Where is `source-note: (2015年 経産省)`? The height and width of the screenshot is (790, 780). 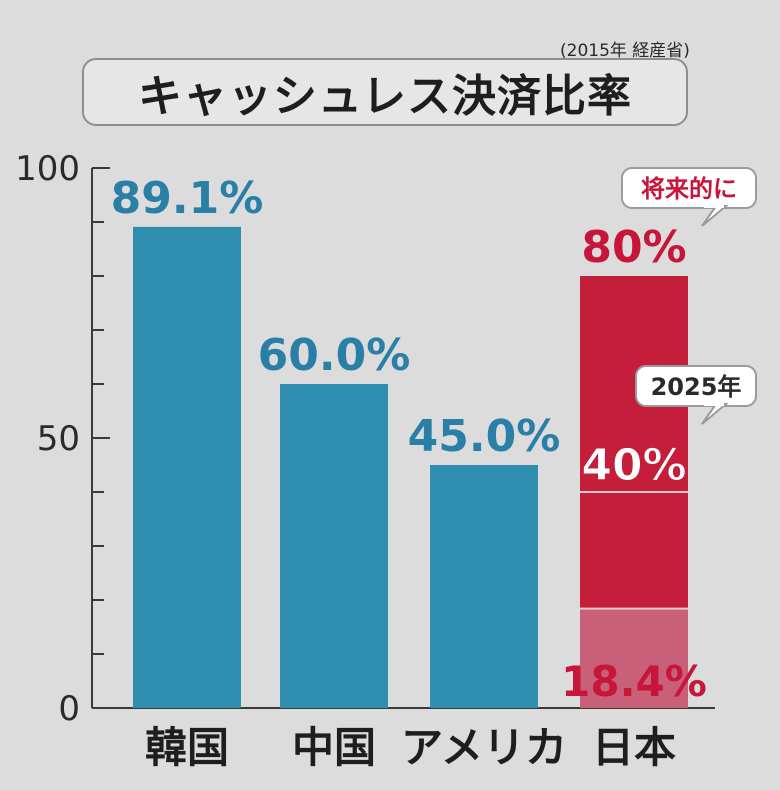
source-note: (2015年 経産省) is located at coordinates (625, 51).